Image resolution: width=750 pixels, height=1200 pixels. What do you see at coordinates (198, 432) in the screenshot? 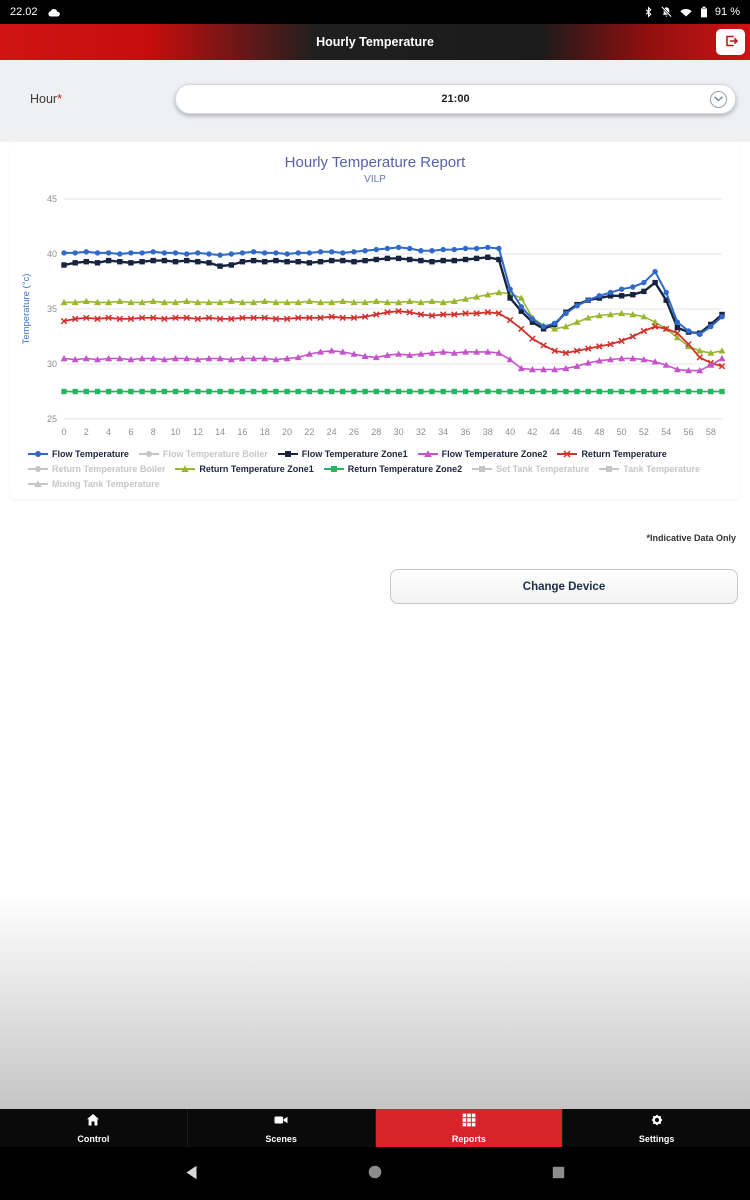
I see `svg-text: 12` at bounding box center [198, 432].